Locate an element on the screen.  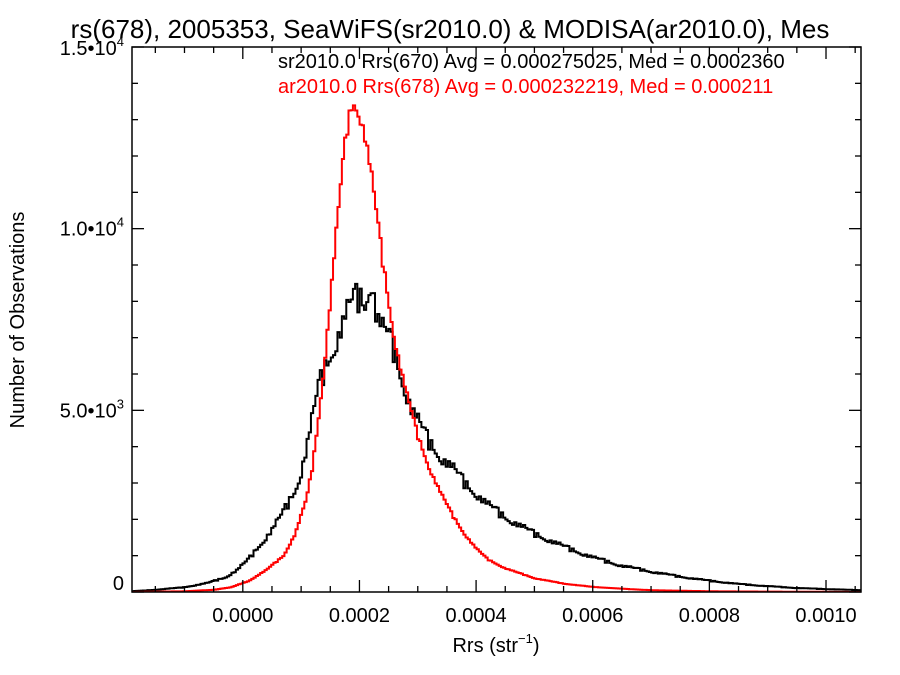
x-axis-label-close: ) is located at coordinates (536, 646).